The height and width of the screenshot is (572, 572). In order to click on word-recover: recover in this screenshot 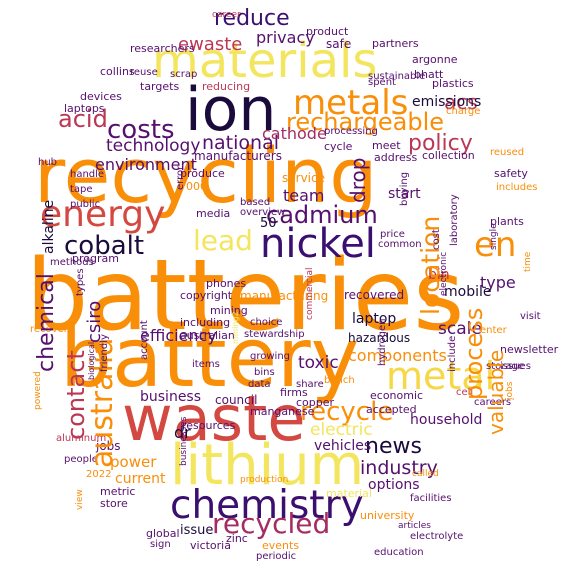, I will do `click(49, 329)`.